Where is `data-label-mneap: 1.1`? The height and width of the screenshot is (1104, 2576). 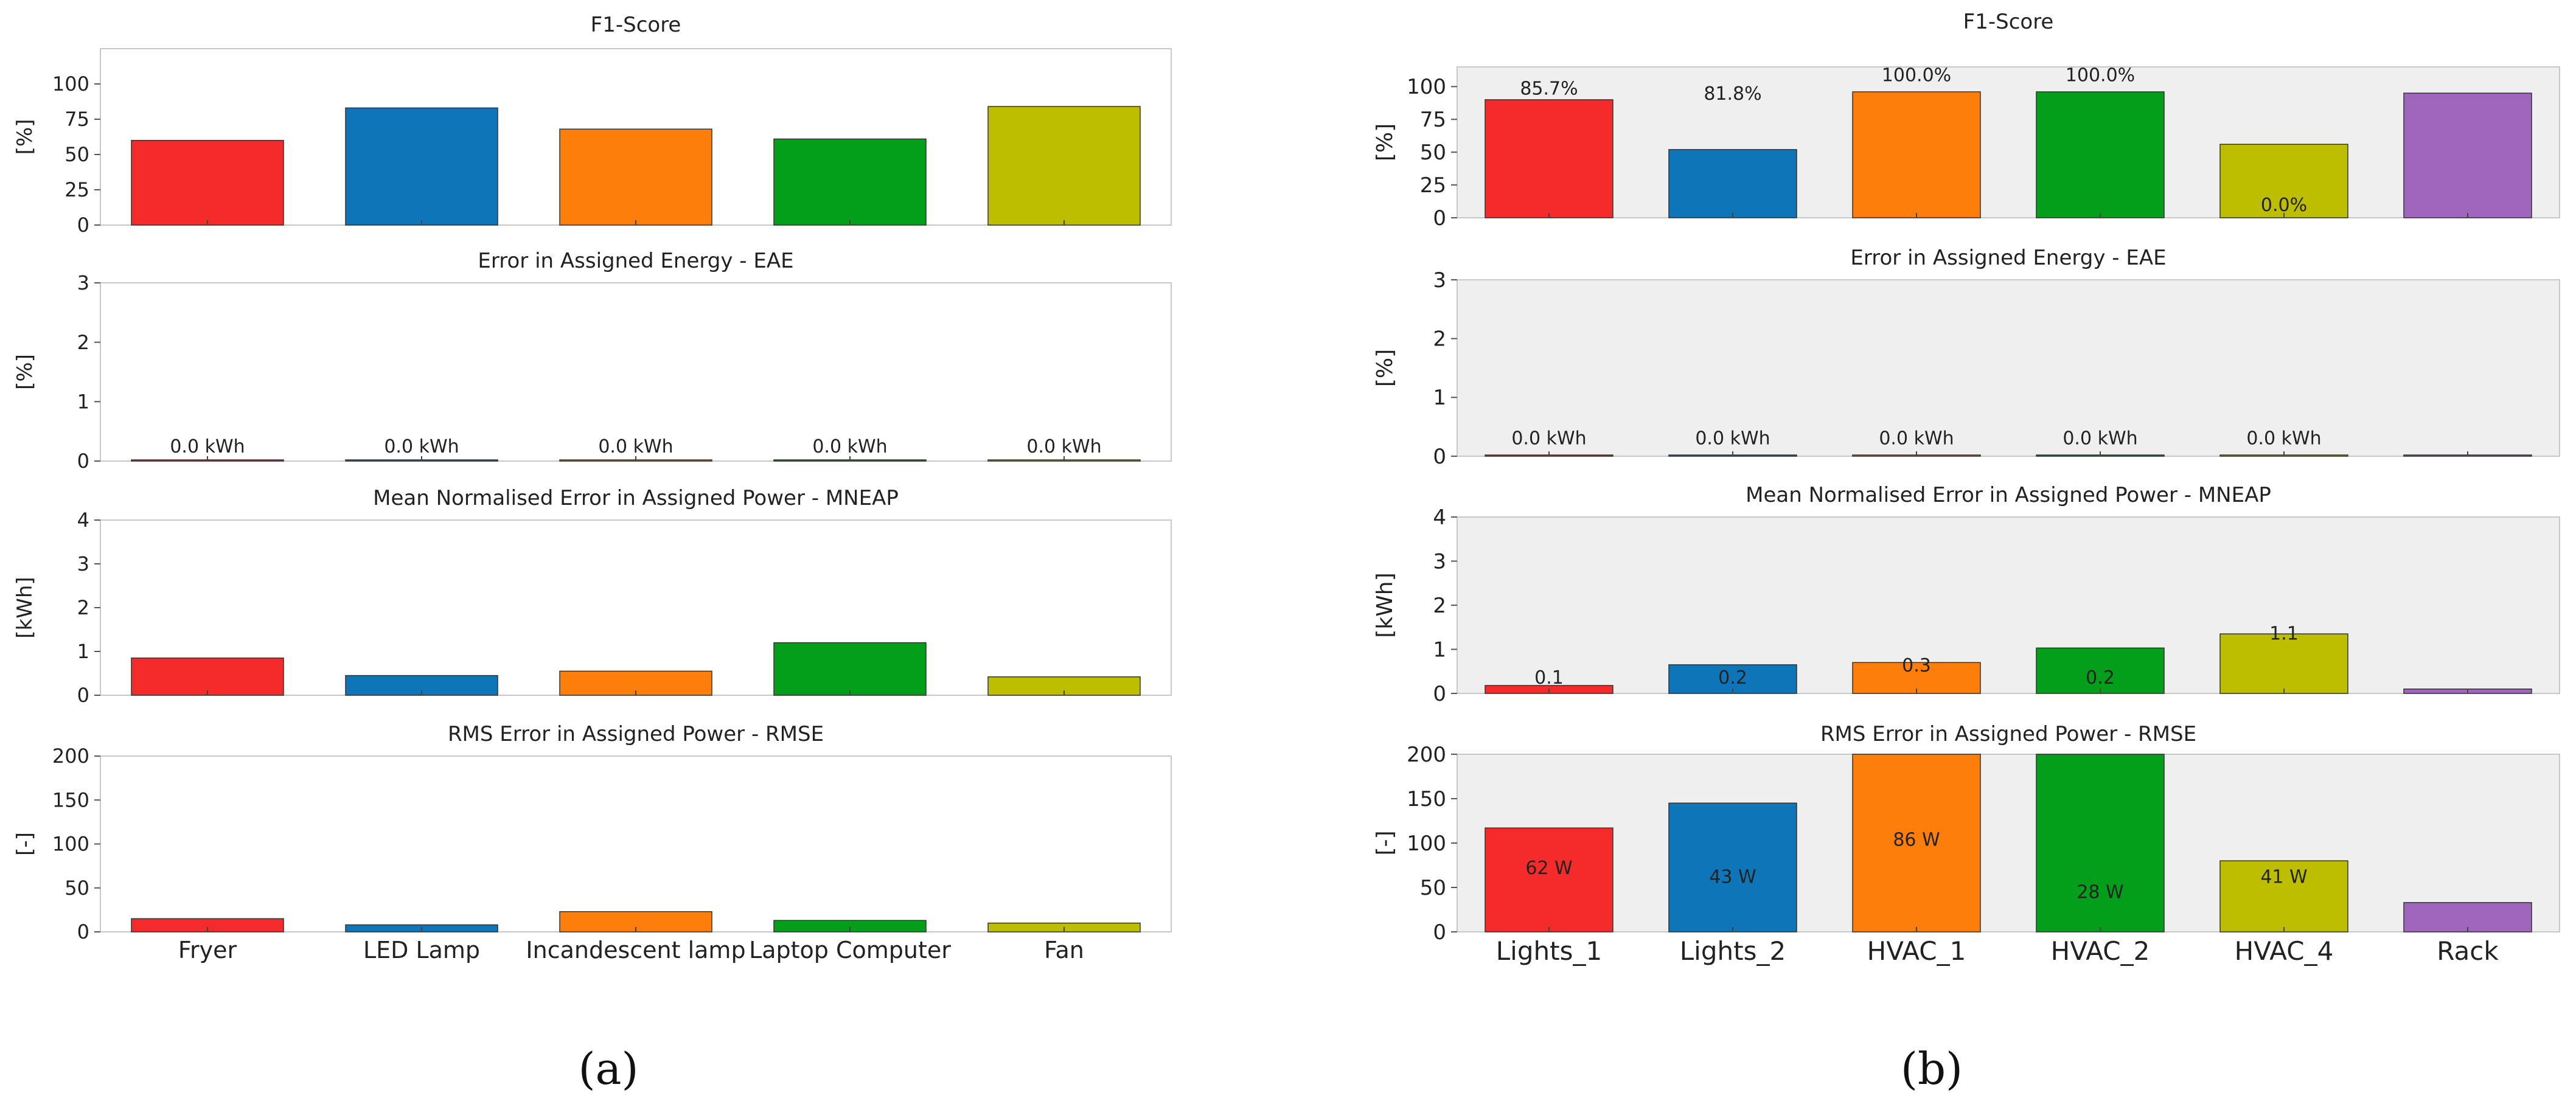
data-label-mneap: 1.1 is located at coordinates (2284, 634).